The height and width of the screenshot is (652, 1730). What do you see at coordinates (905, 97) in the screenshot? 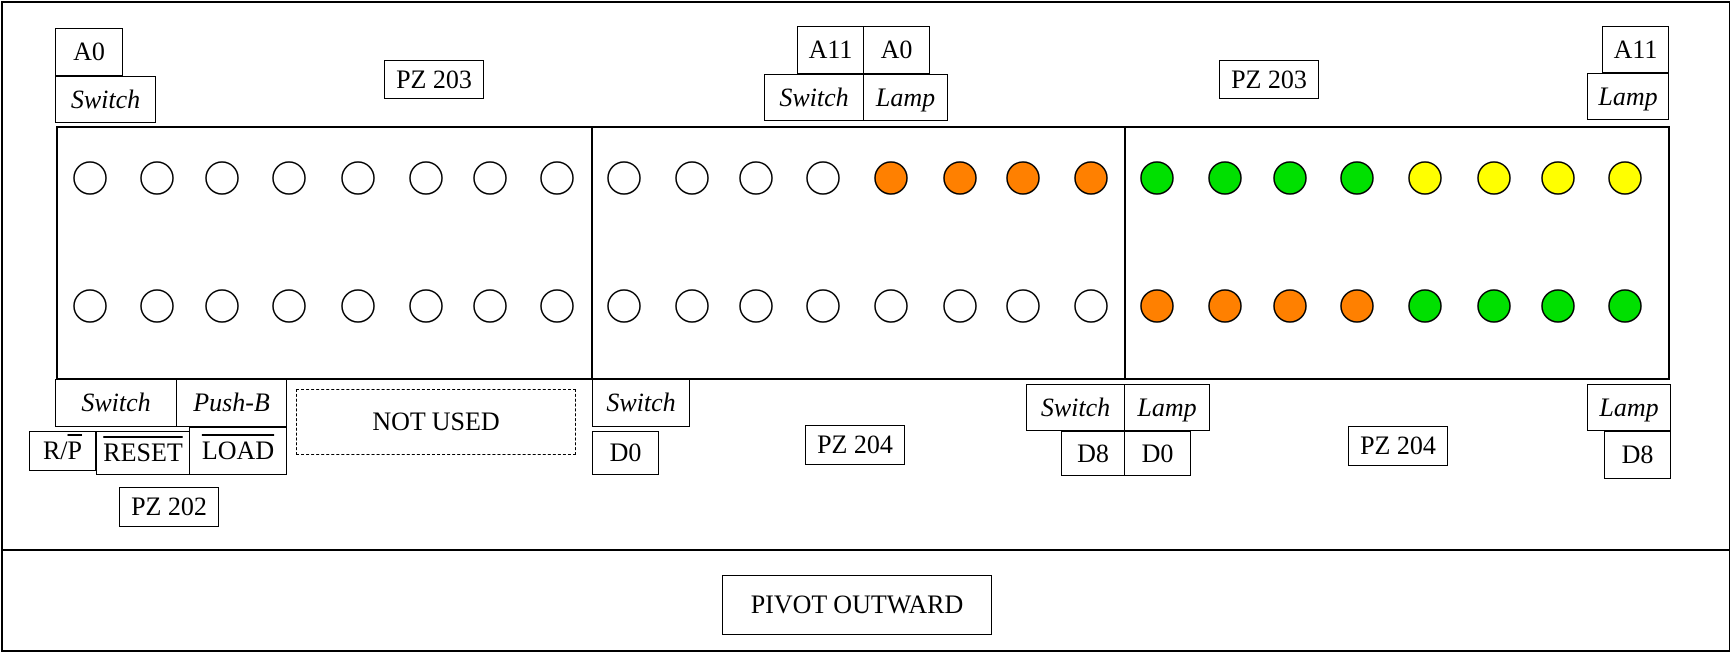
I see `label-lamp-top-mid: Lamp` at bounding box center [905, 97].